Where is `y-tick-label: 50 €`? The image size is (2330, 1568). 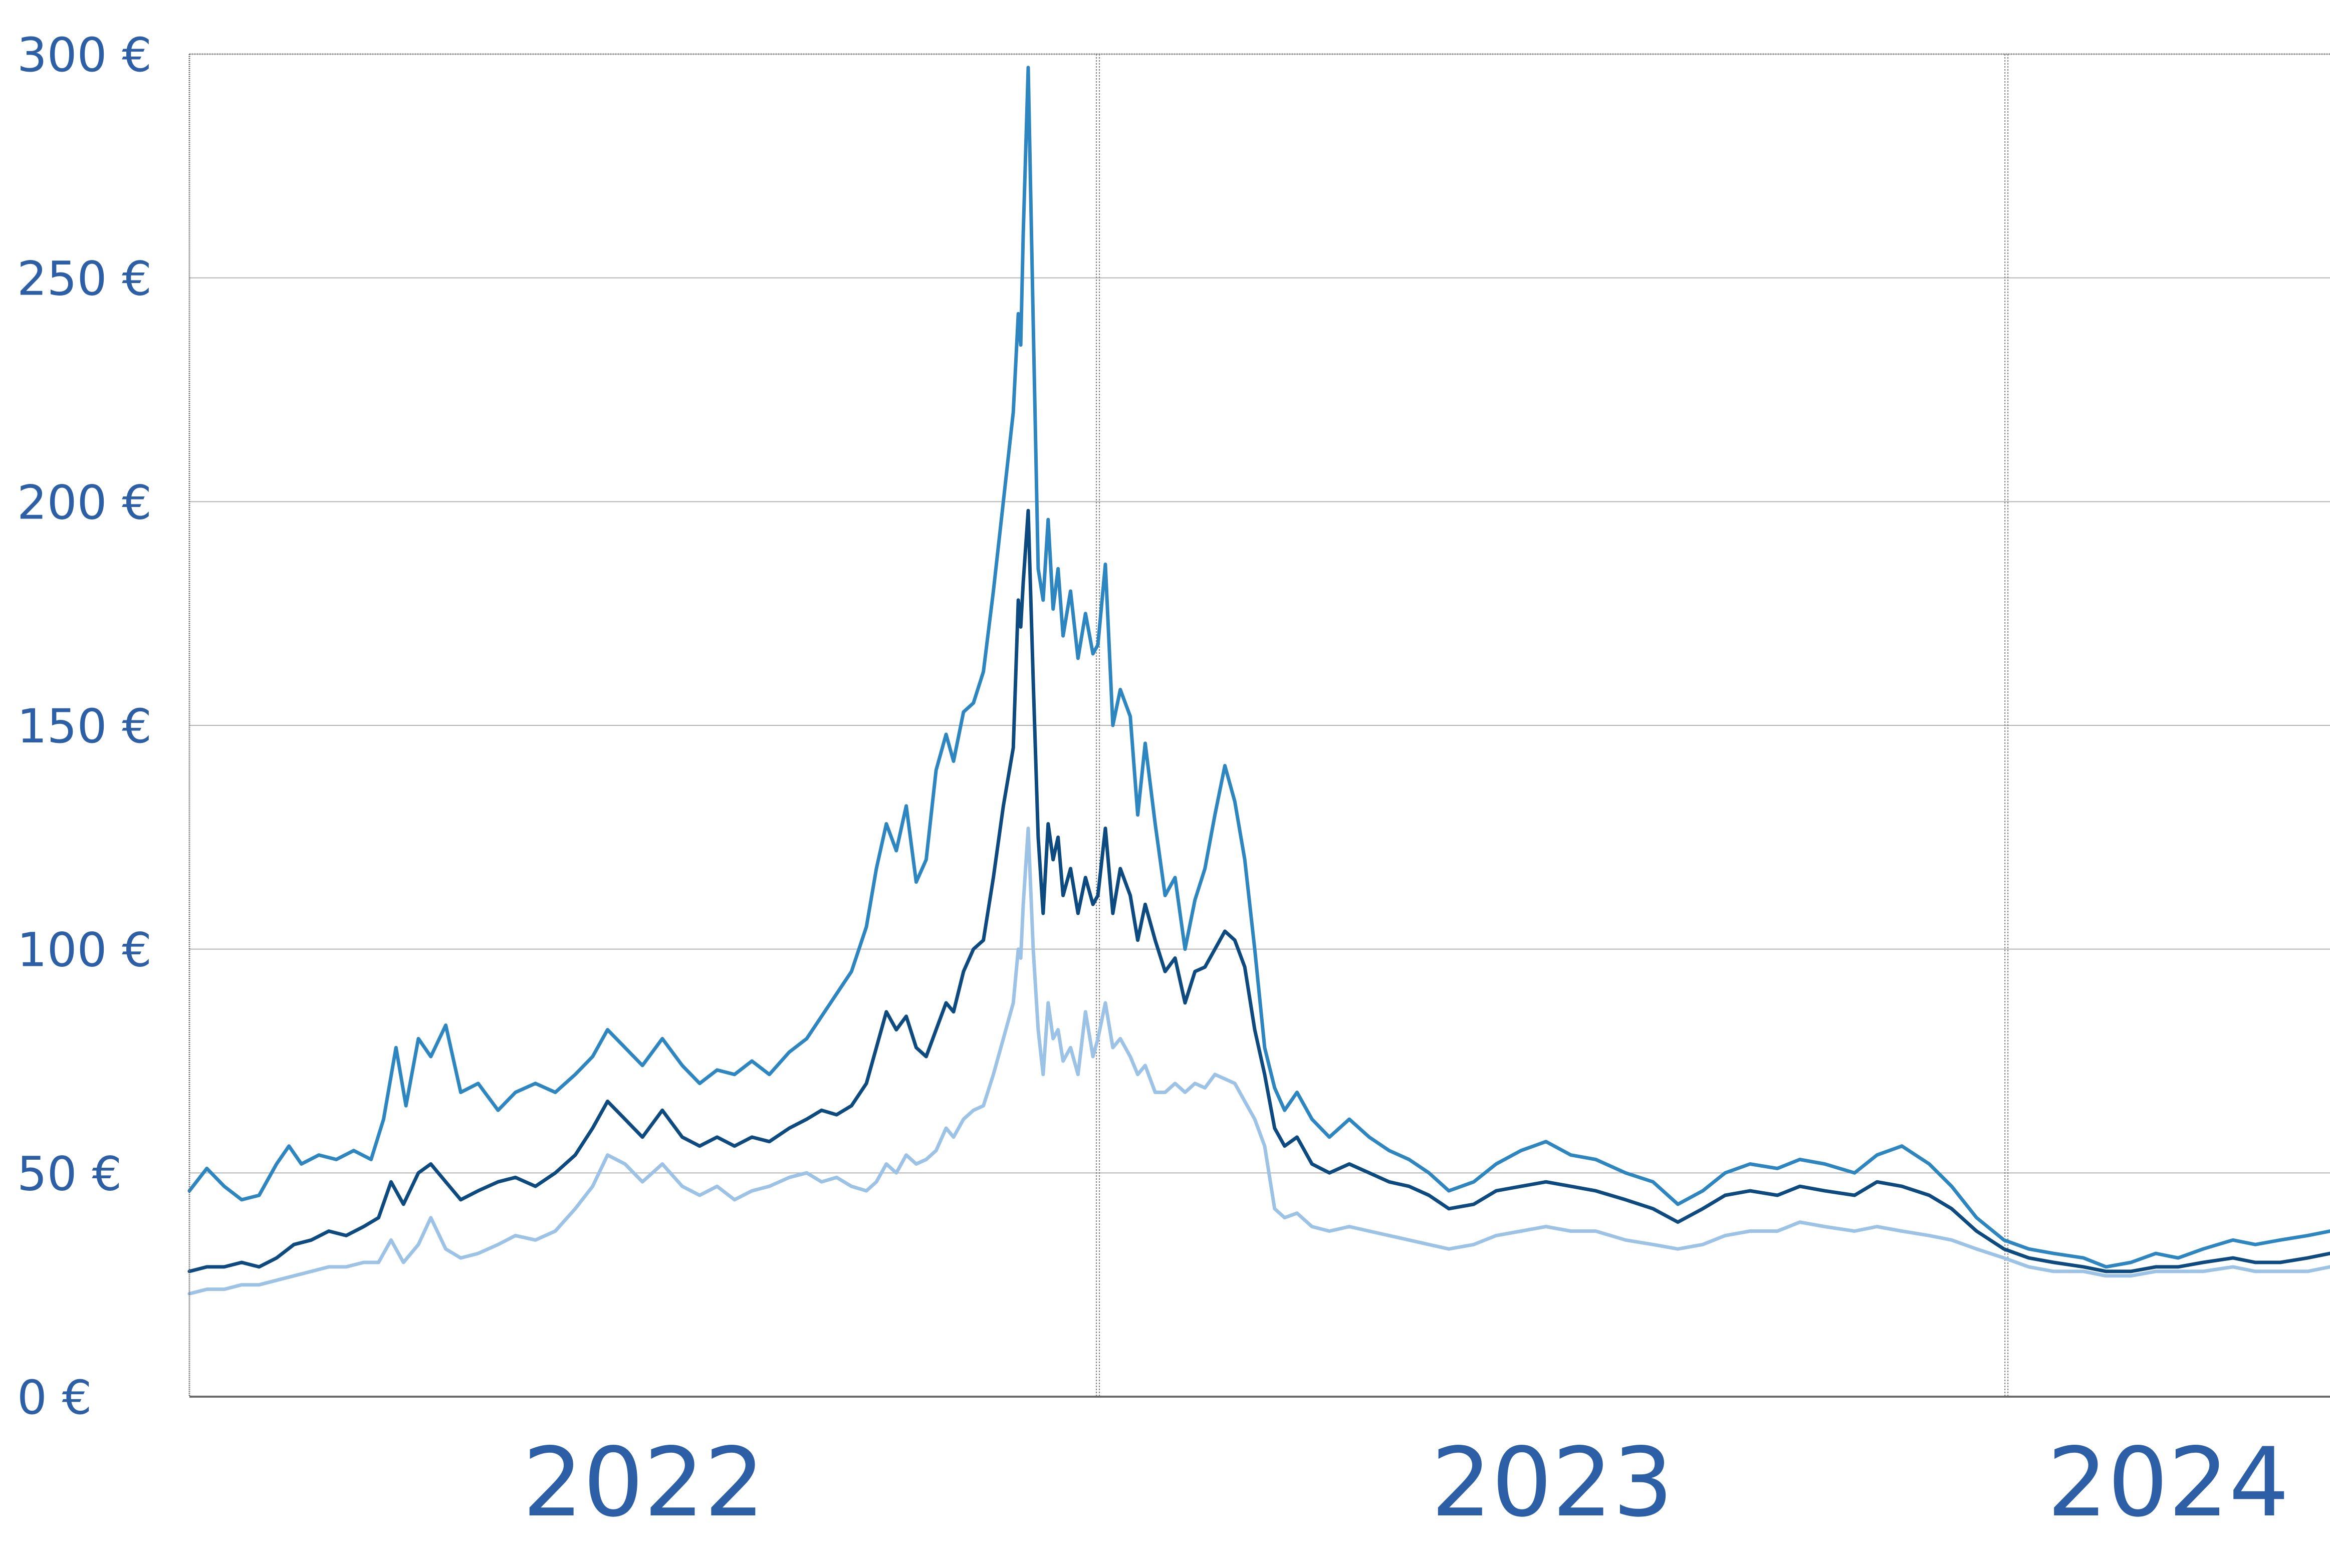 y-tick-label: 50 € is located at coordinates (69, 1174).